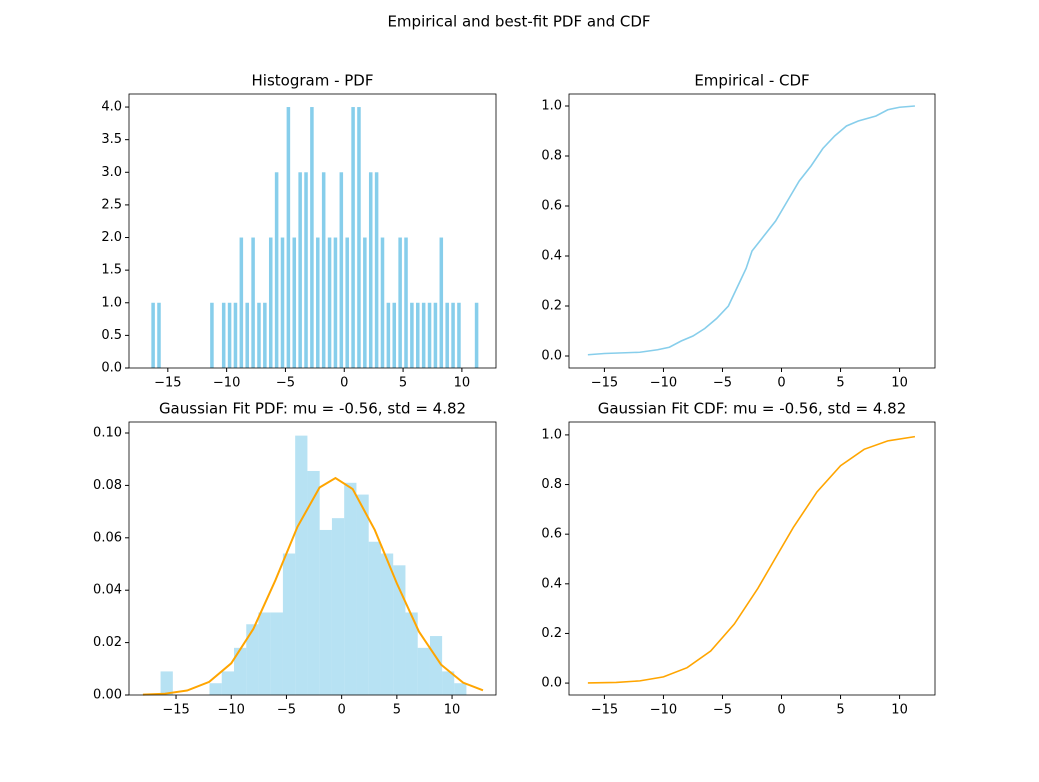 This screenshot has width=1039, height=782. Describe the element at coordinates (551, 633) in the screenshot. I see `y-tick-label: 0.2` at that location.